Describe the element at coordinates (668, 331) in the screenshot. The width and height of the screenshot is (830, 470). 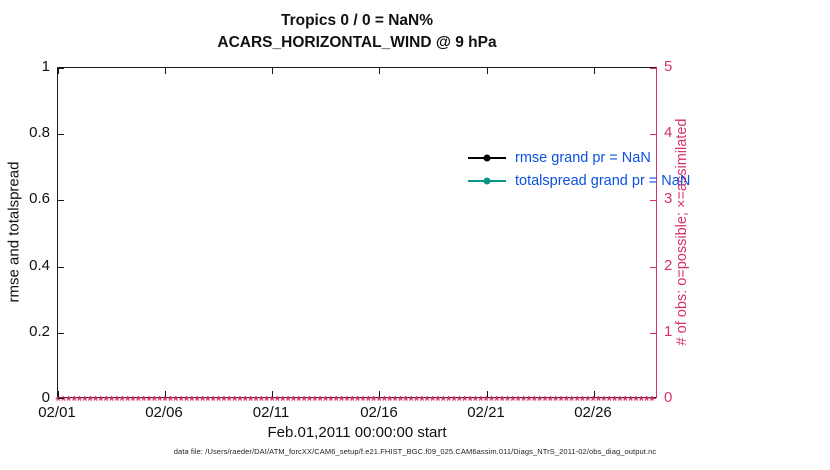
I see `y-axis-tick-label-right: 1` at that location.